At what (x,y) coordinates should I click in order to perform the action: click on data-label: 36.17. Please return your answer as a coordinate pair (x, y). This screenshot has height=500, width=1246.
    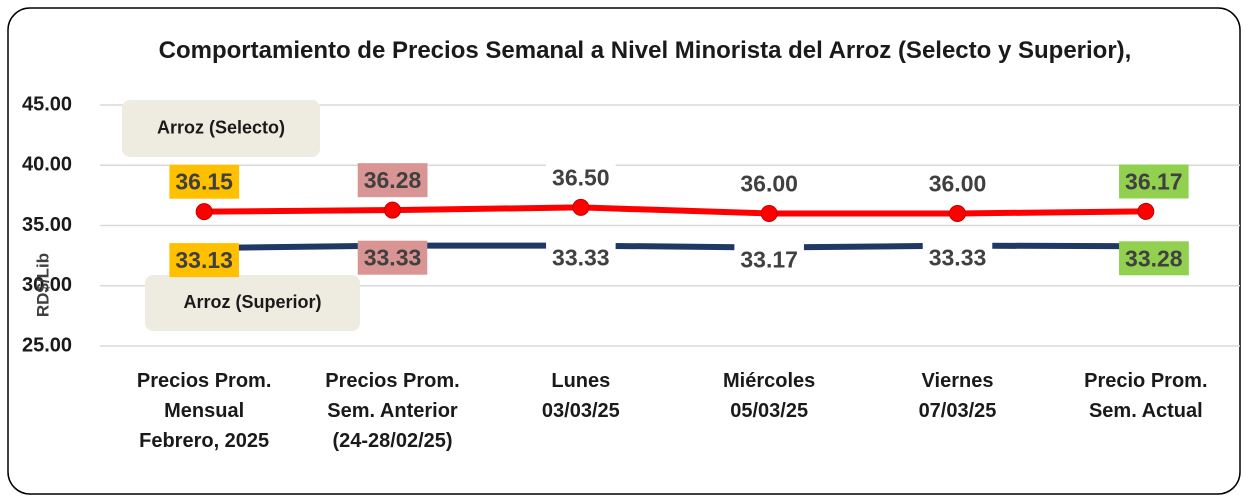
    Looking at the image, I should click on (1154, 181).